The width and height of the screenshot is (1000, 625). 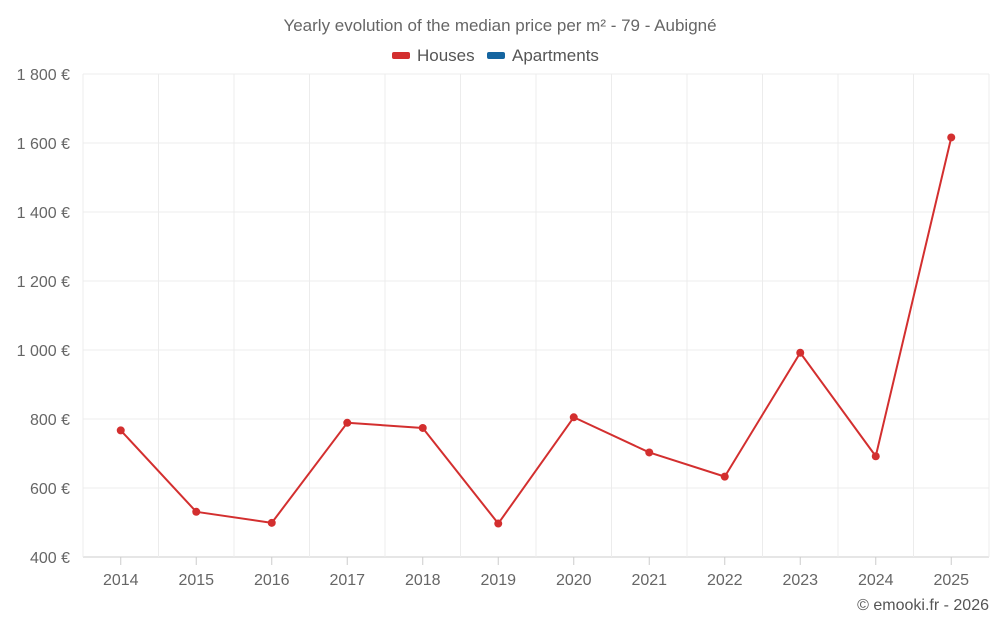 What do you see at coordinates (649, 580) in the screenshot?
I see `x-tick-label: 2021` at bounding box center [649, 580].